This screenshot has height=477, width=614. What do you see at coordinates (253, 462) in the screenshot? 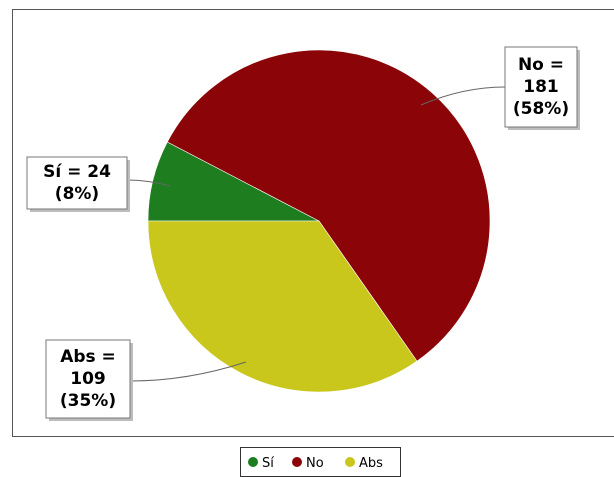
I see `legend-swatch-s-` at bounding box center [253, 462].